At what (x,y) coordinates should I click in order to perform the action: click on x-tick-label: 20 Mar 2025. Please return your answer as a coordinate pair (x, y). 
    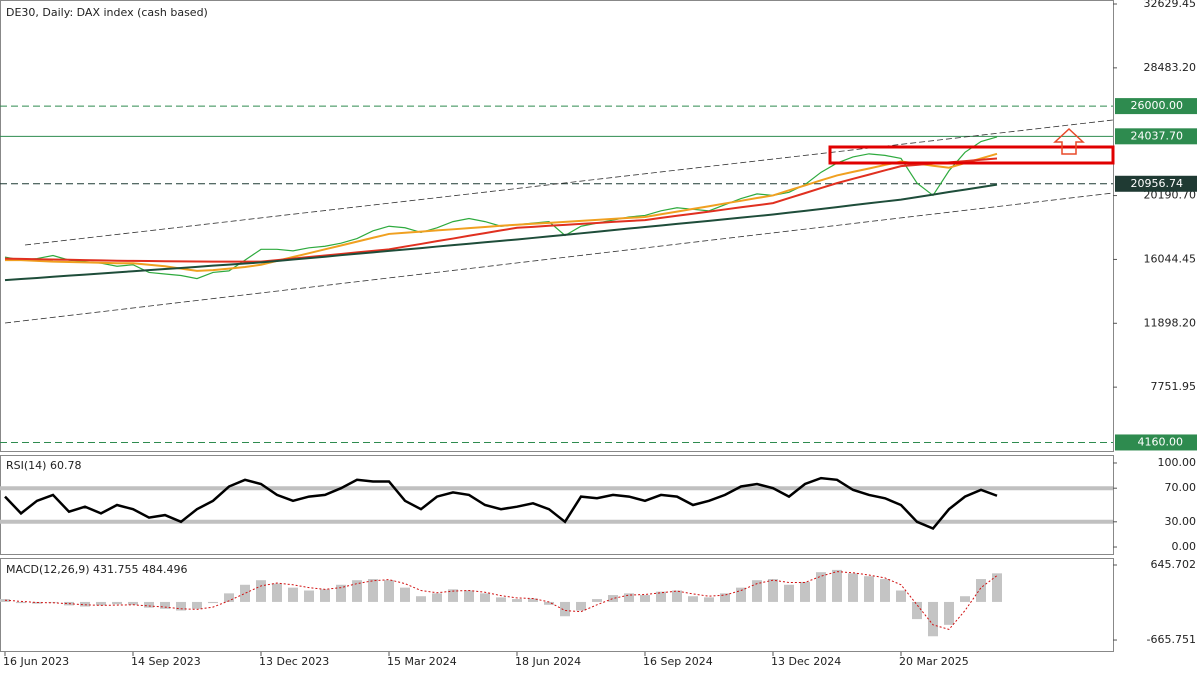
    Looking at the image, I should click on (934, 661).